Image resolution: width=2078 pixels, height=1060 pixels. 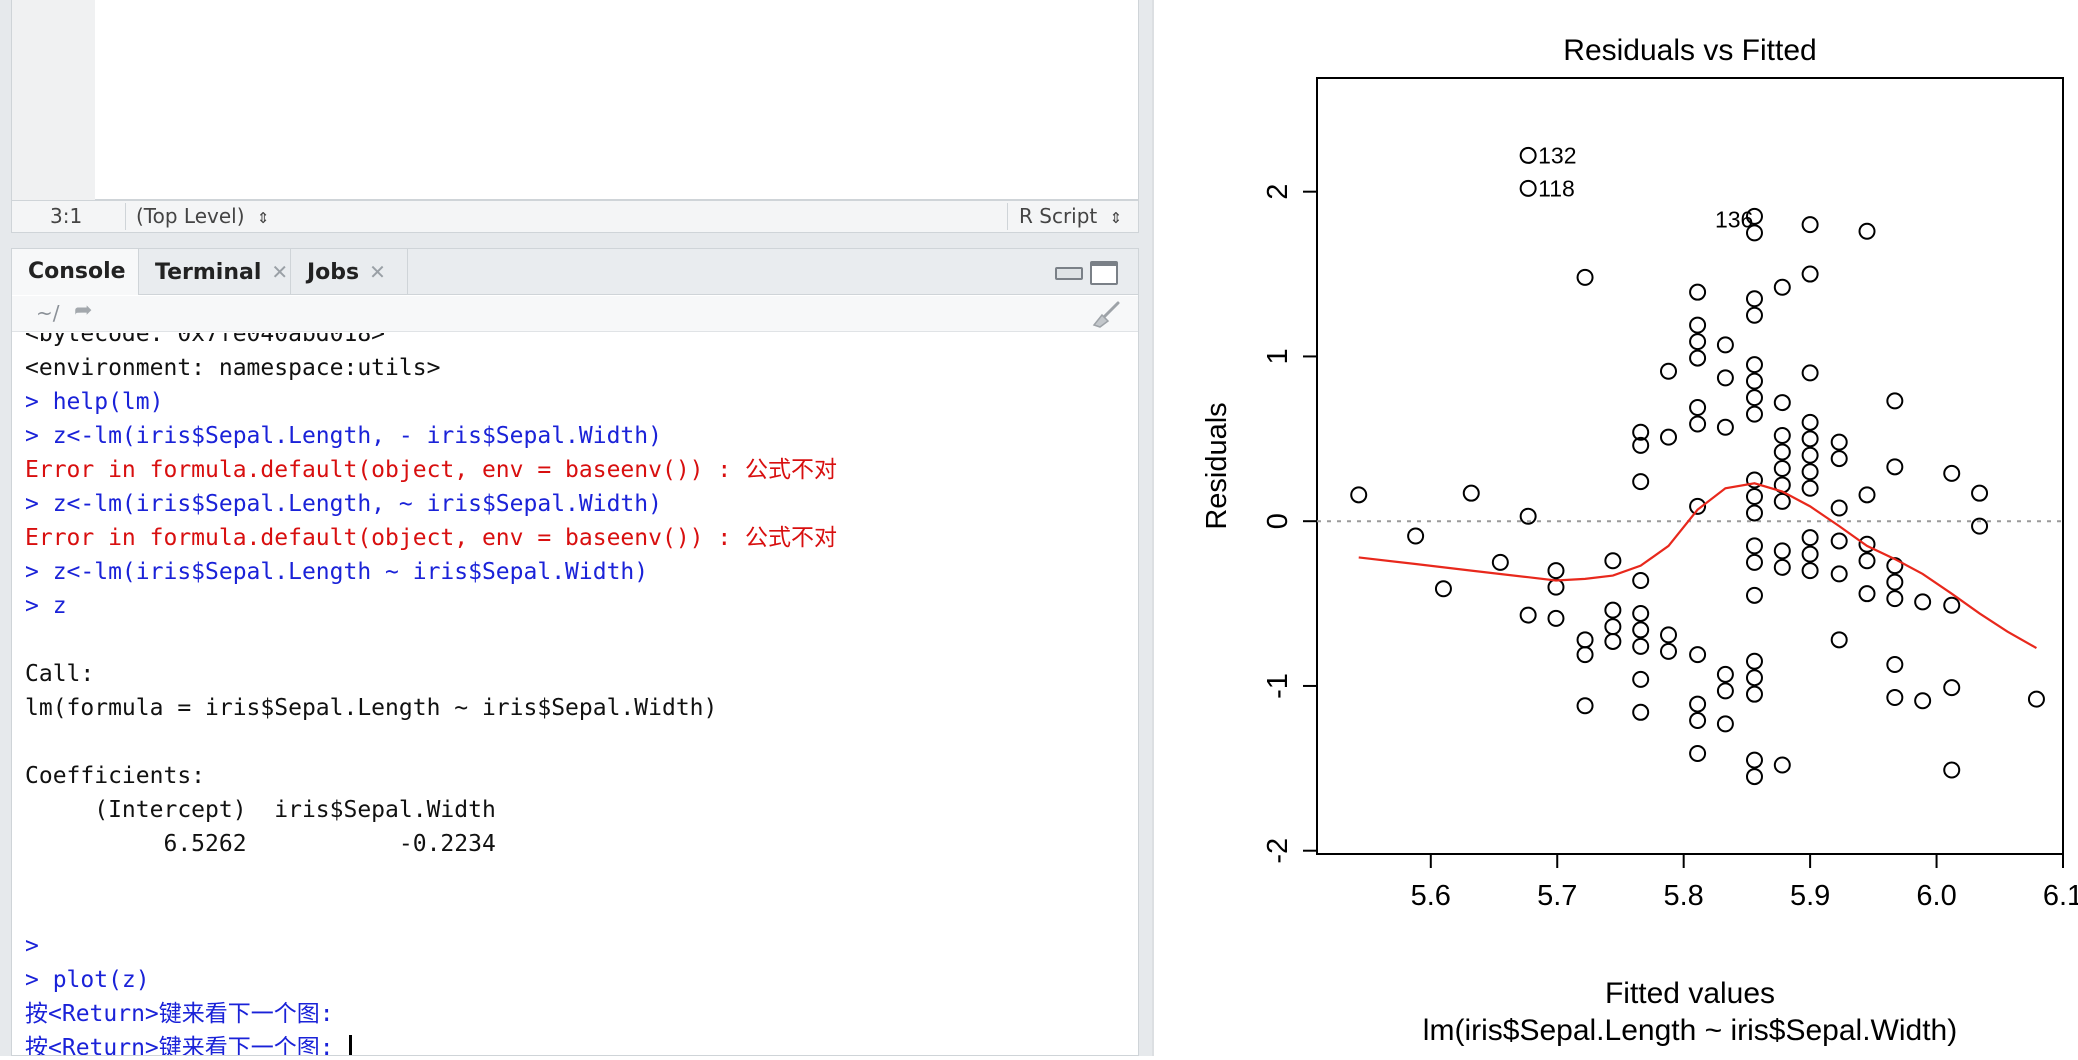 I want to click on tab-console: Console, so click(x=75, y=272).